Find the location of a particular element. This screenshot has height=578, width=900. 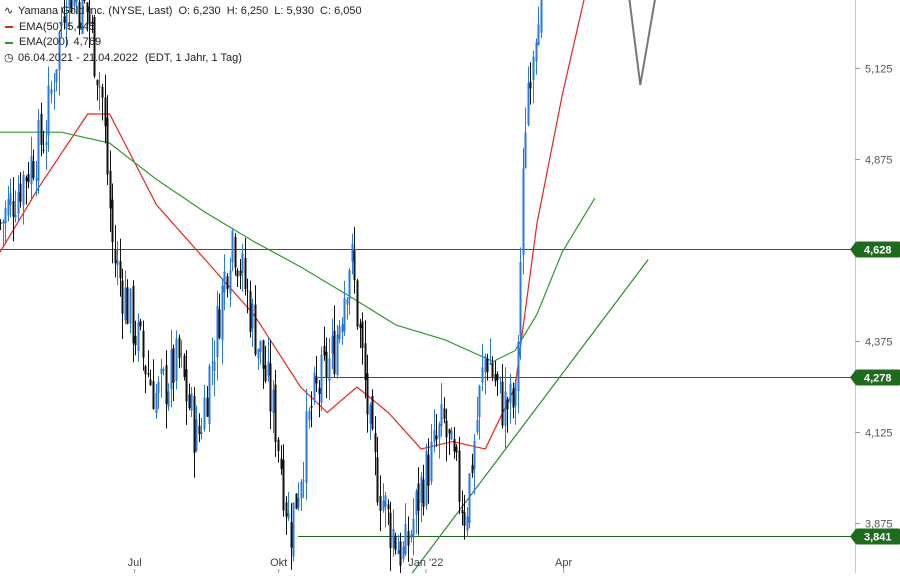

y-tick-label: 5,125 is located at coordinates (879, 70).